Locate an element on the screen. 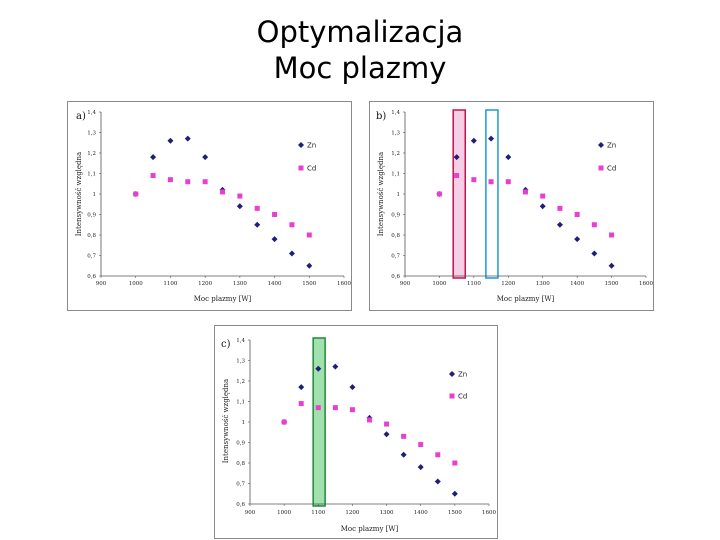  highlight-band-pink is located at coordinates (459, 194).